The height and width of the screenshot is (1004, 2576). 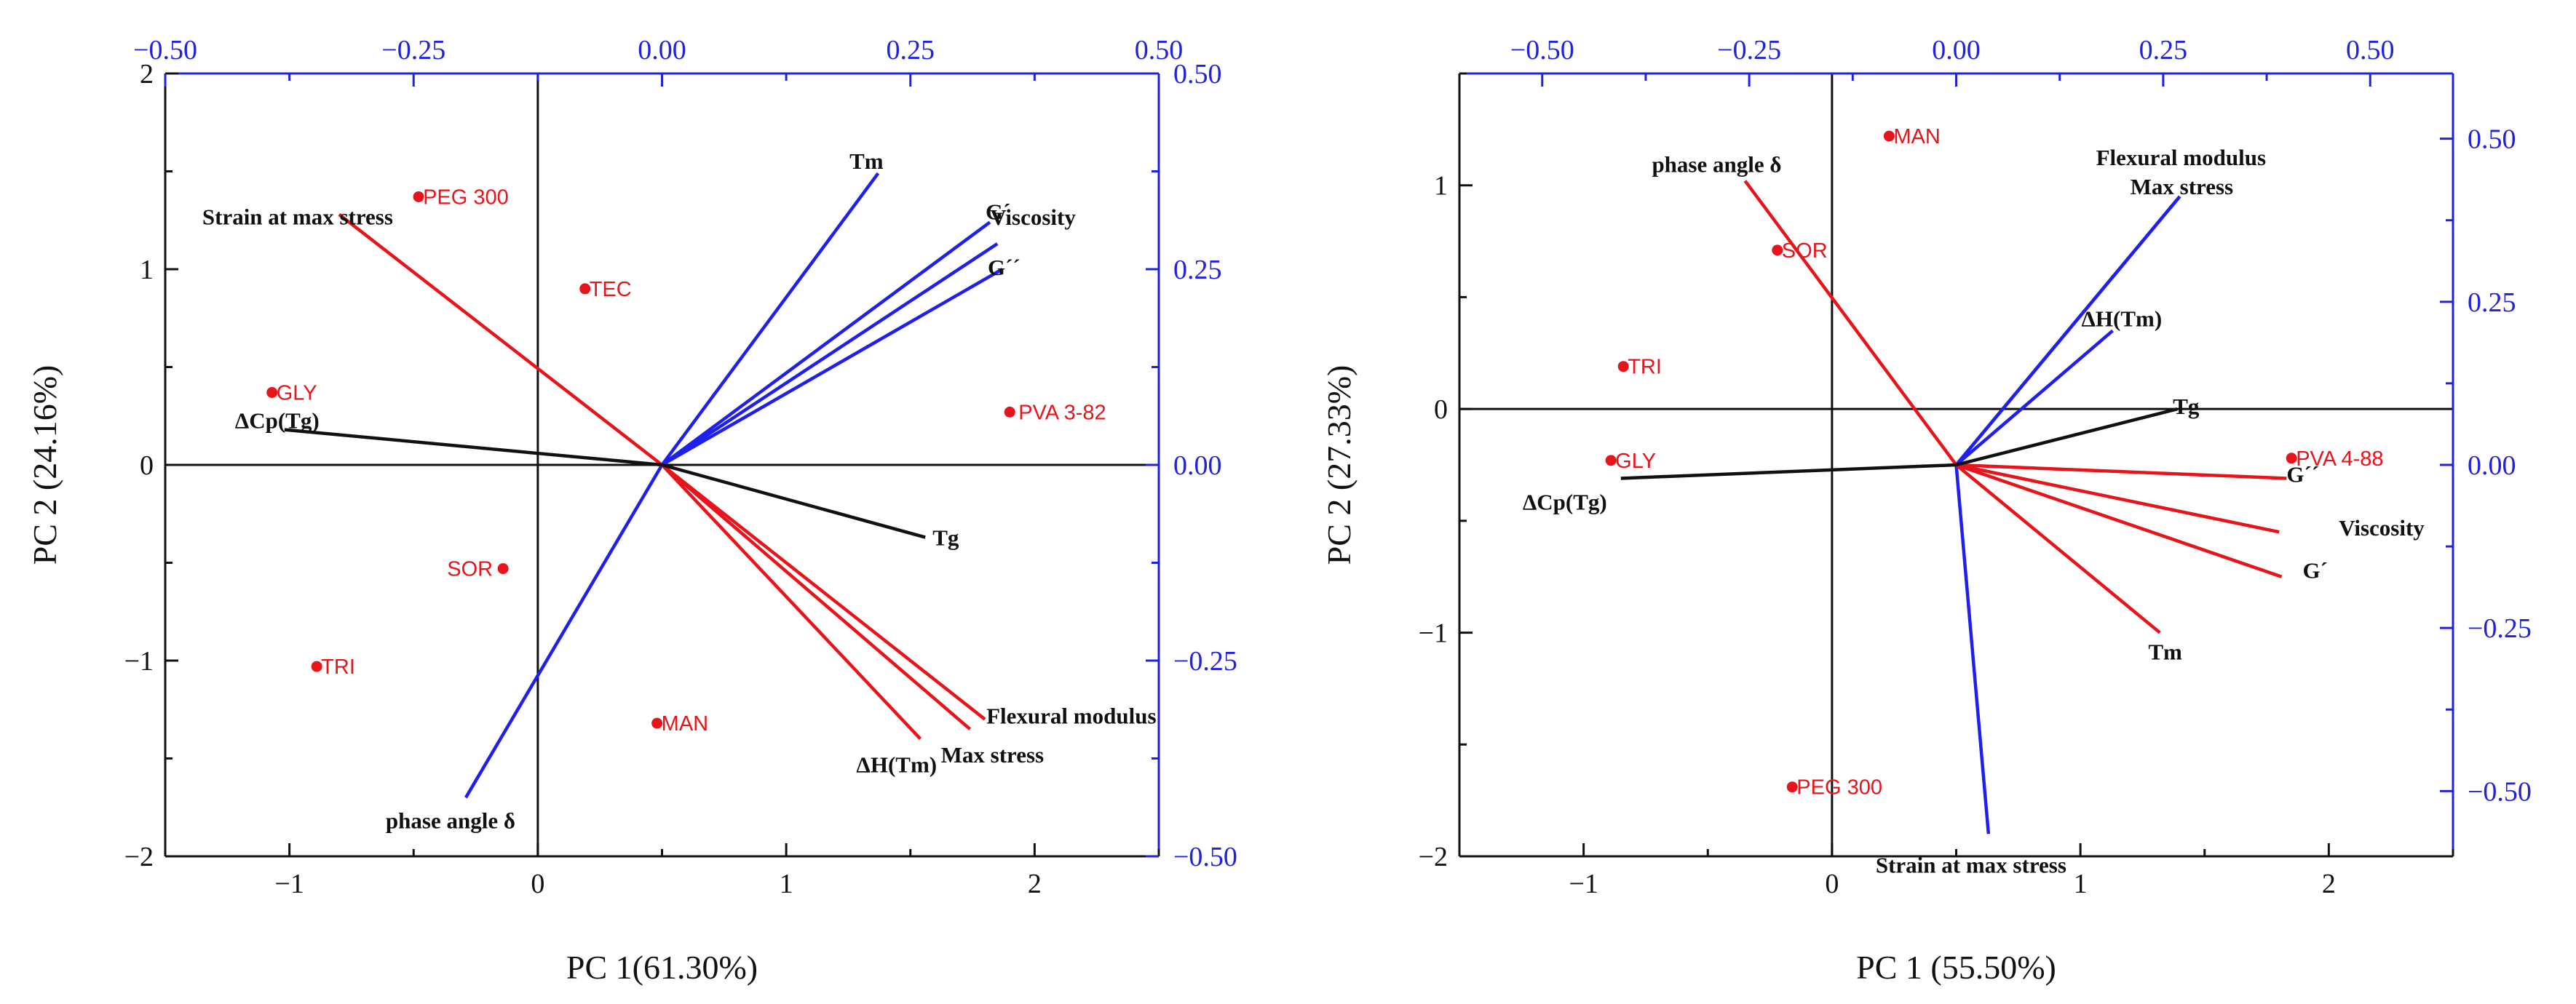 I want to click on y-tick-label: −2, so click(x=139, y=857).